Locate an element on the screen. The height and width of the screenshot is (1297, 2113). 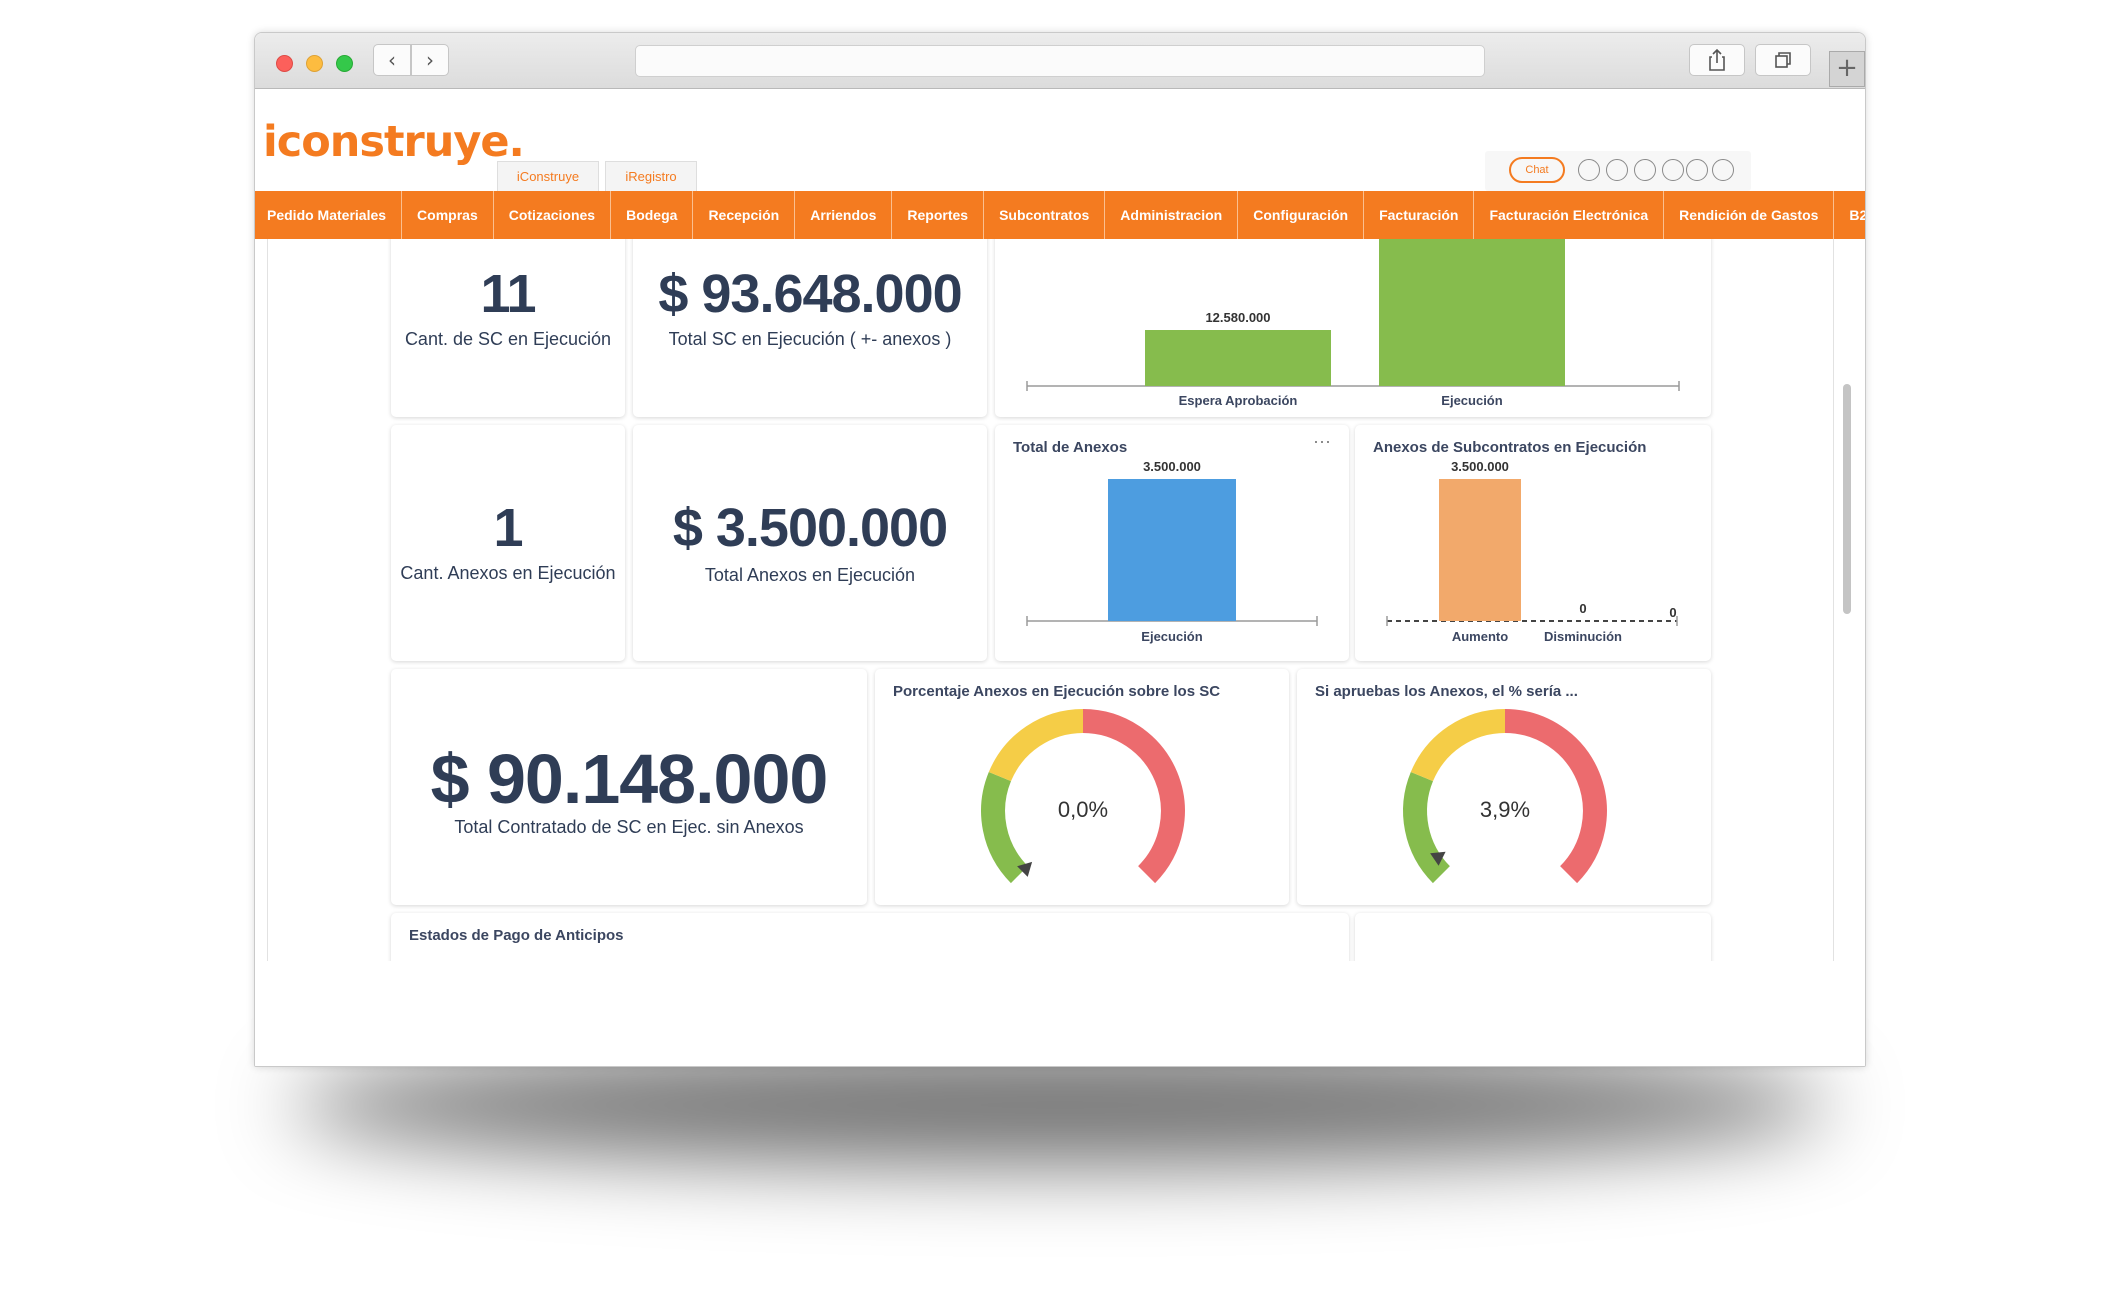
tab-iregistro: iRegistro is located at coordinates (651, 176).